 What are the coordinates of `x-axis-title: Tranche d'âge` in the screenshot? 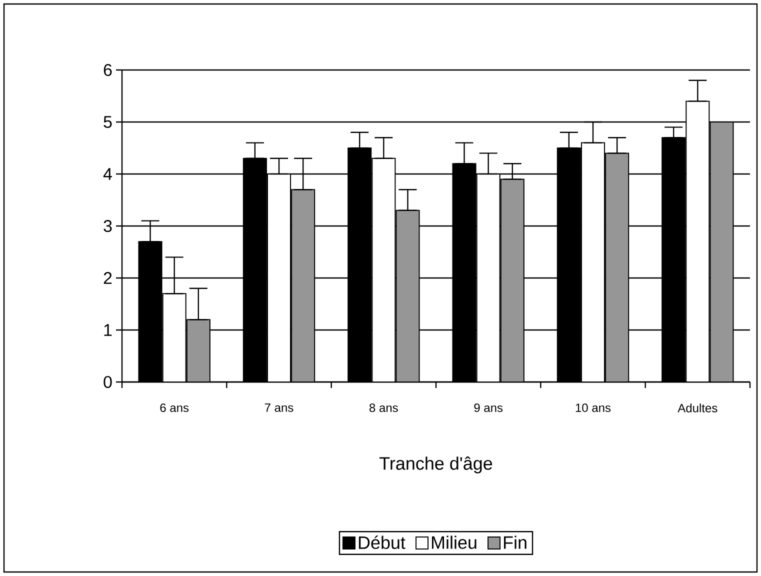 It's located at (435, 465).